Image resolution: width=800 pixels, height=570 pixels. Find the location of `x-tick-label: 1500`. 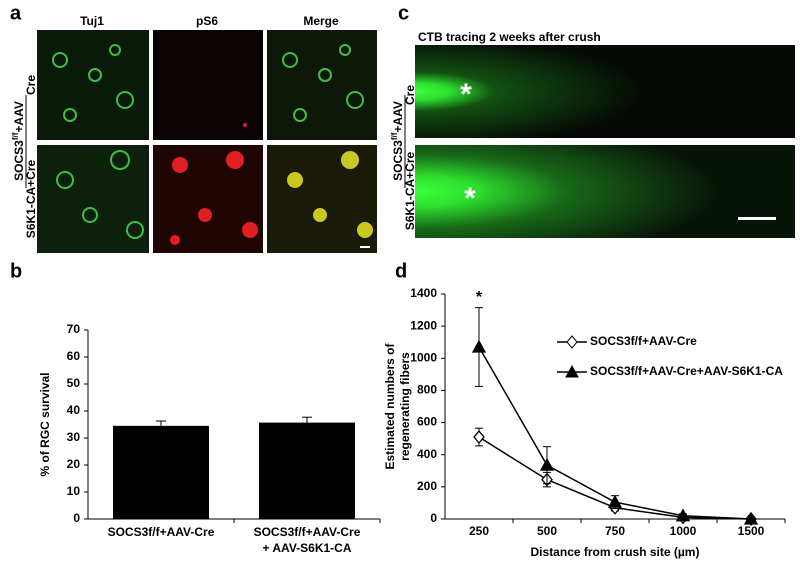

x-tick-label: 1500 is located at coordinates (751, 531).